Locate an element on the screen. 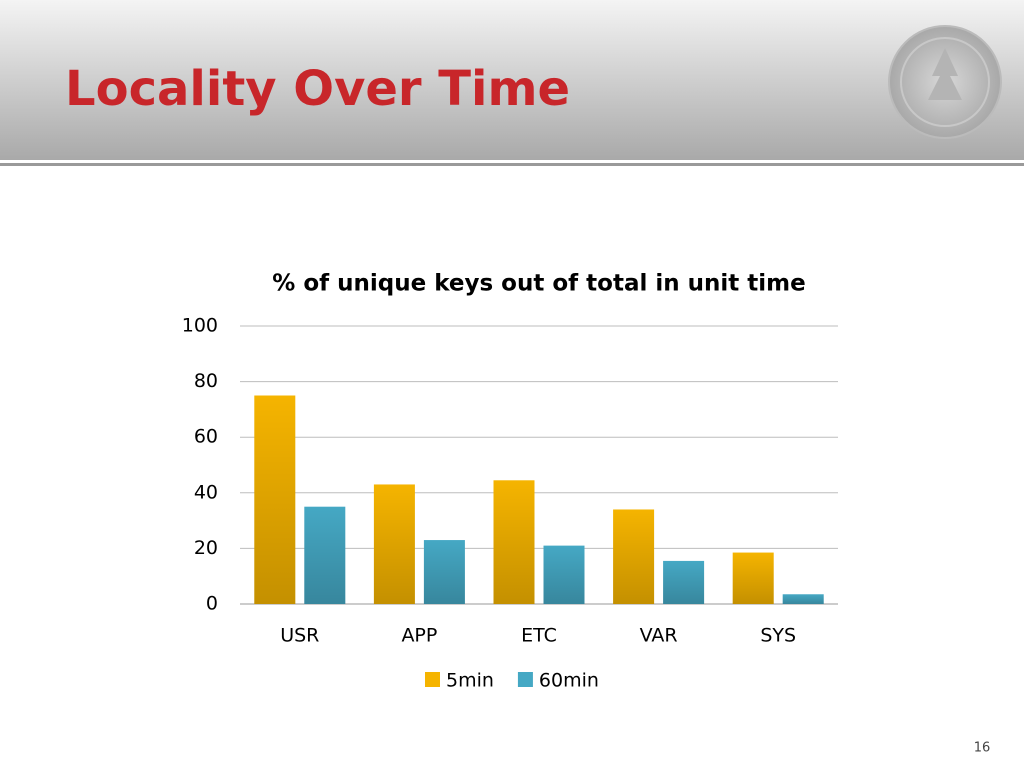  x-tick-label: VAR is located at coordinates (659, 636).